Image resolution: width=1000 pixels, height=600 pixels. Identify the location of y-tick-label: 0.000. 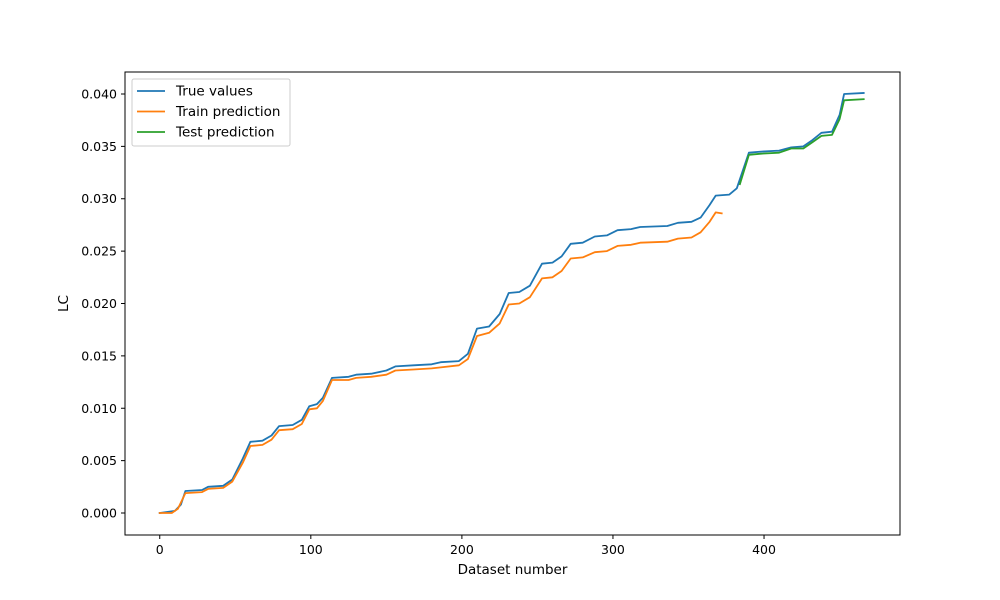
(99, 513).